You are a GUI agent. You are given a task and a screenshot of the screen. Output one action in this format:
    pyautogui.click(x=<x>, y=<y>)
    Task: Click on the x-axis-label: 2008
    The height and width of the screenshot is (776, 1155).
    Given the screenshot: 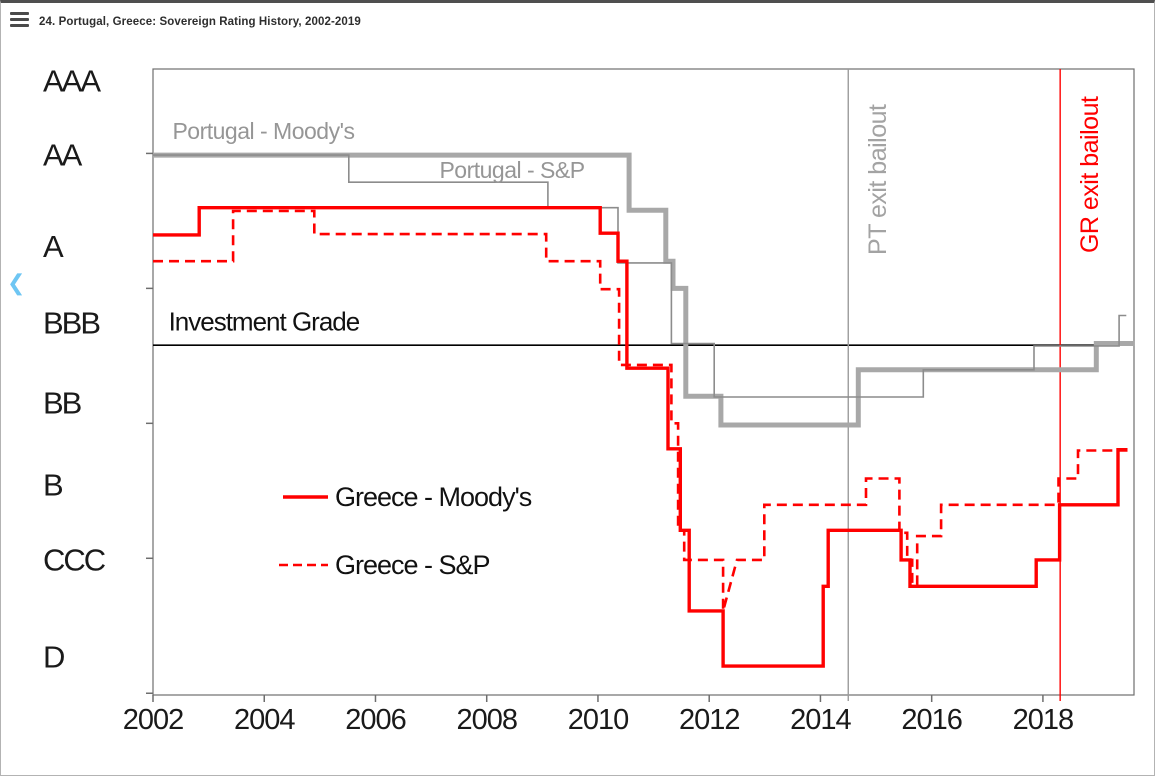 What is the action you would take?
    pyautogui.click(x=486, y=720)
    